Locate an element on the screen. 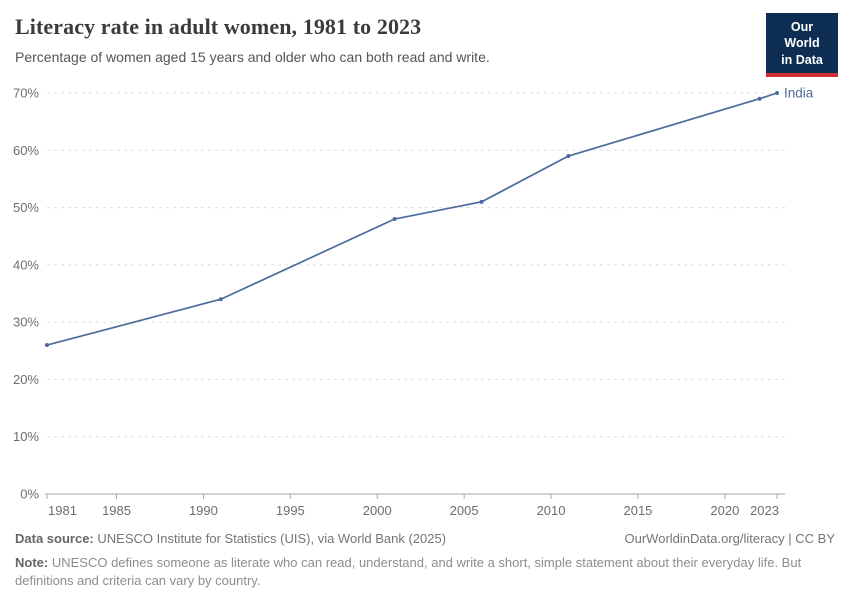 This screenshot has height=600, width=850. data-point-india-2022 is located at coordinates (759, 98).